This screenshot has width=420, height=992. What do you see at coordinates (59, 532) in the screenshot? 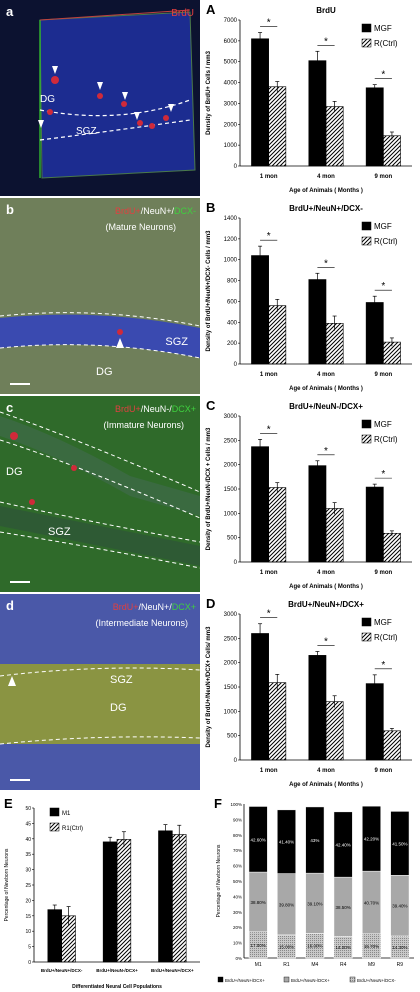
I see `label-sgz-c: SGZ` at bounding box center [59, 532].